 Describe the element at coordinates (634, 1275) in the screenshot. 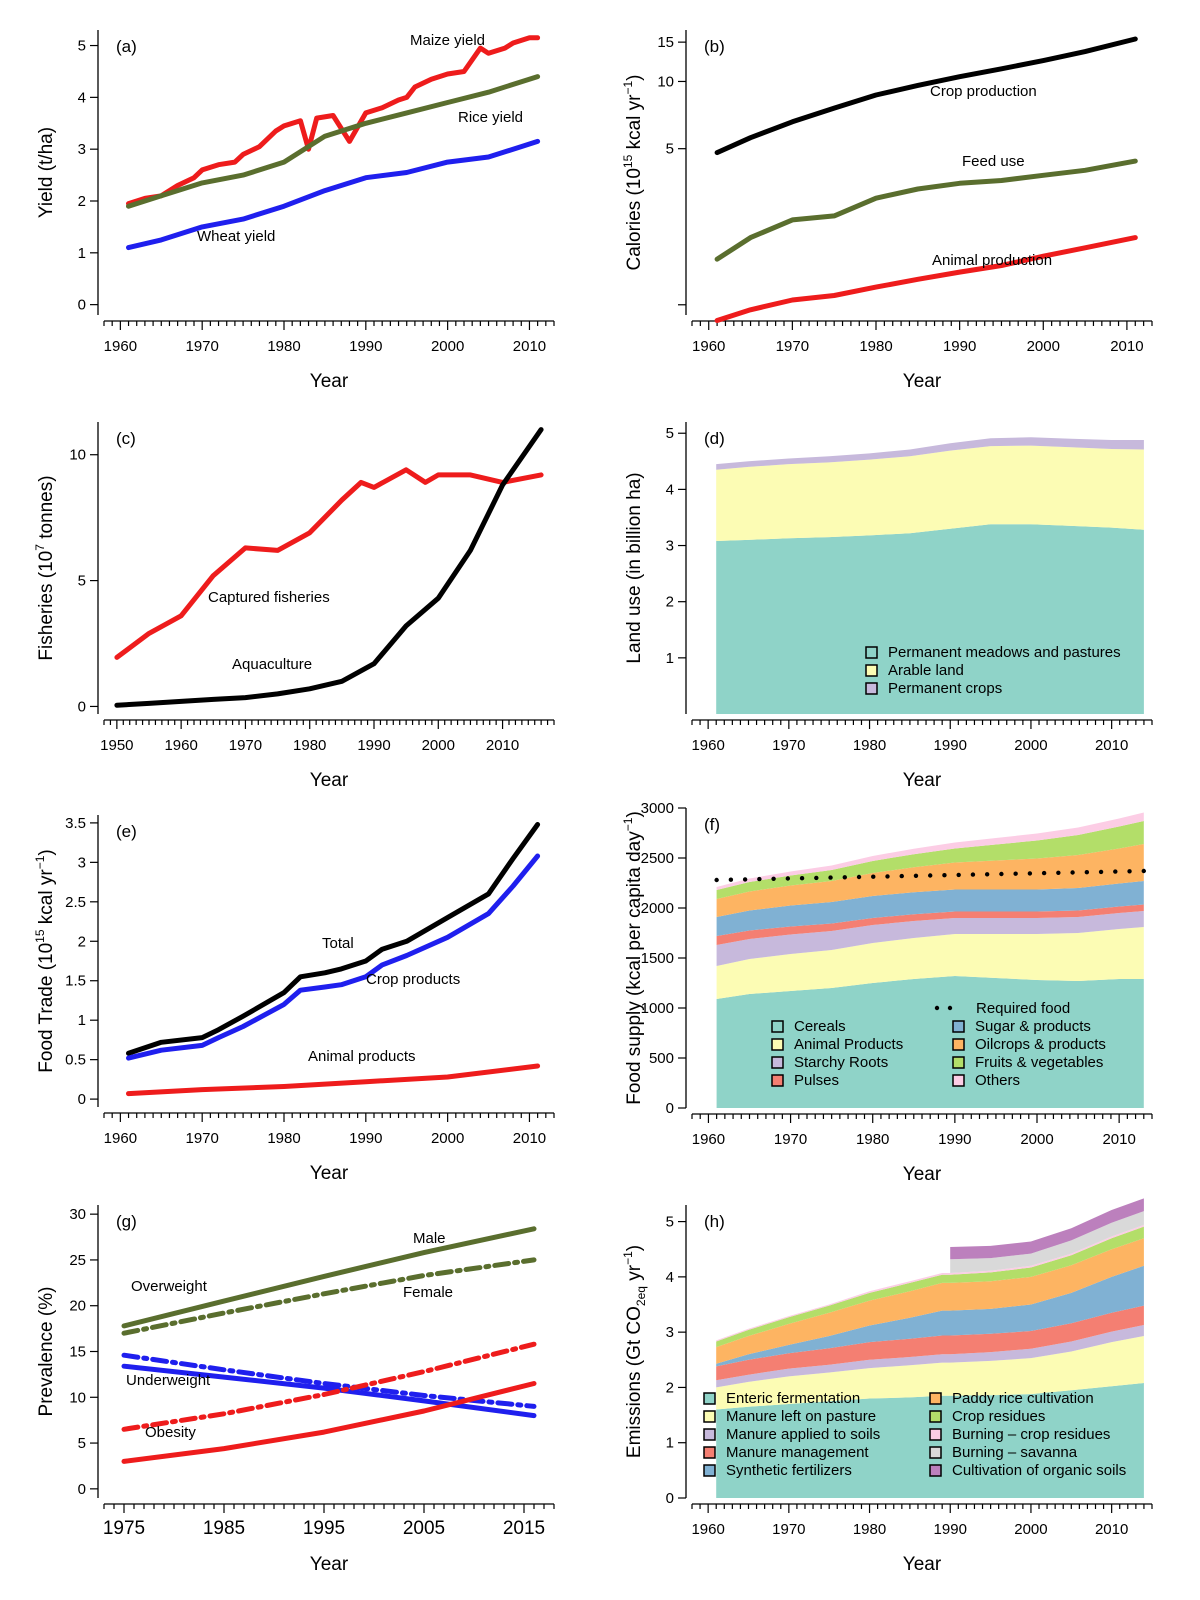

I see `label-part: yr` at that location.